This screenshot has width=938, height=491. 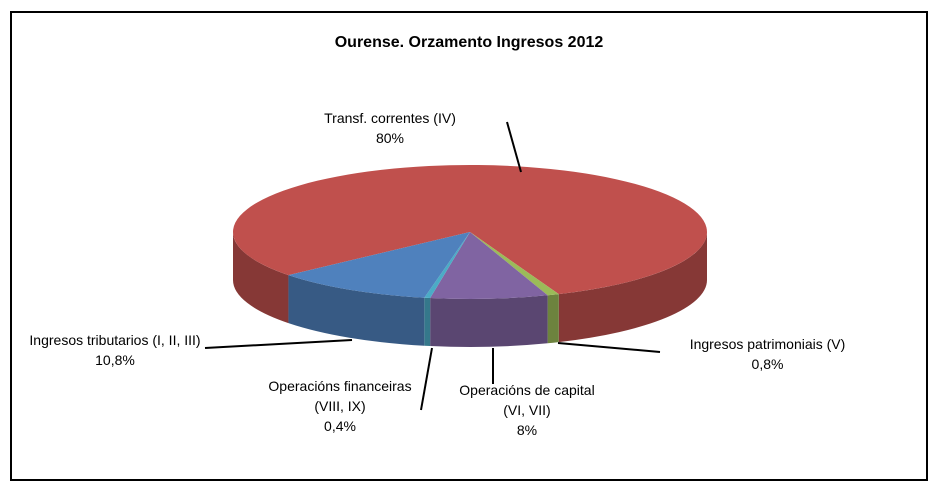 I want to click on slice-label: Transf. correntes (IV), so click(x=390, y=118).